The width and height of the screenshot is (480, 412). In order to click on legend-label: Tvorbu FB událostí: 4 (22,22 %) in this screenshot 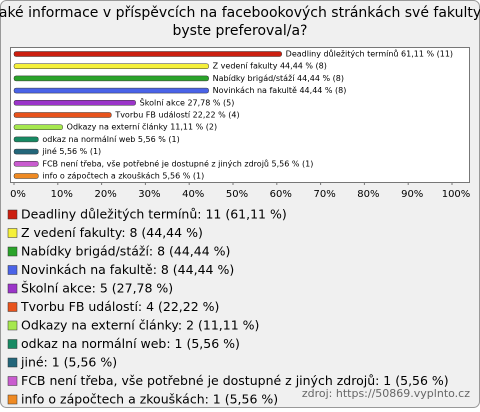, I will do `click(119, 306)`.